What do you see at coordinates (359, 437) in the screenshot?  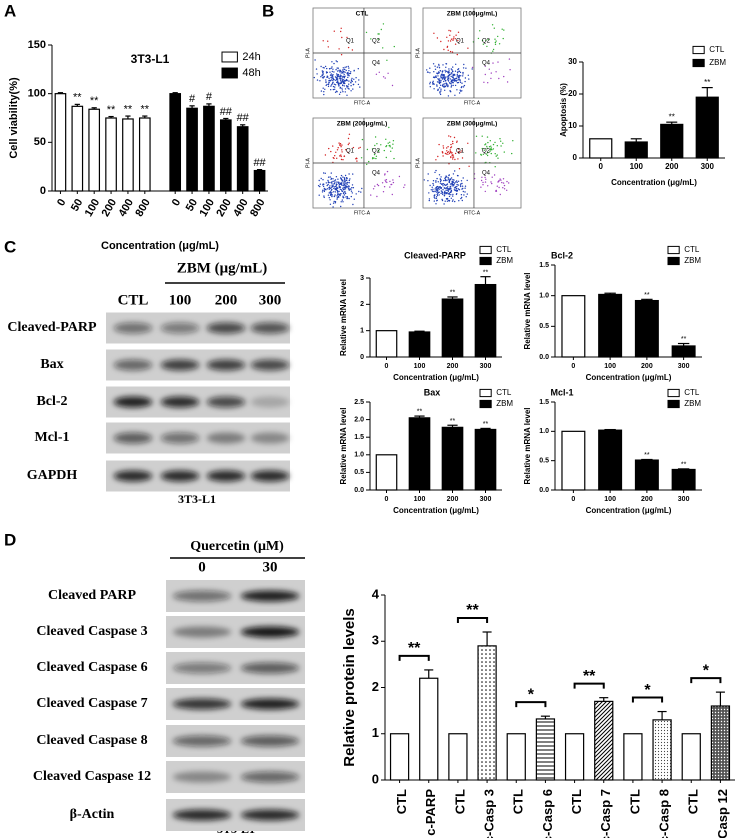 I see `y-tick-label: 1.5` at bounding box center [359, 437].